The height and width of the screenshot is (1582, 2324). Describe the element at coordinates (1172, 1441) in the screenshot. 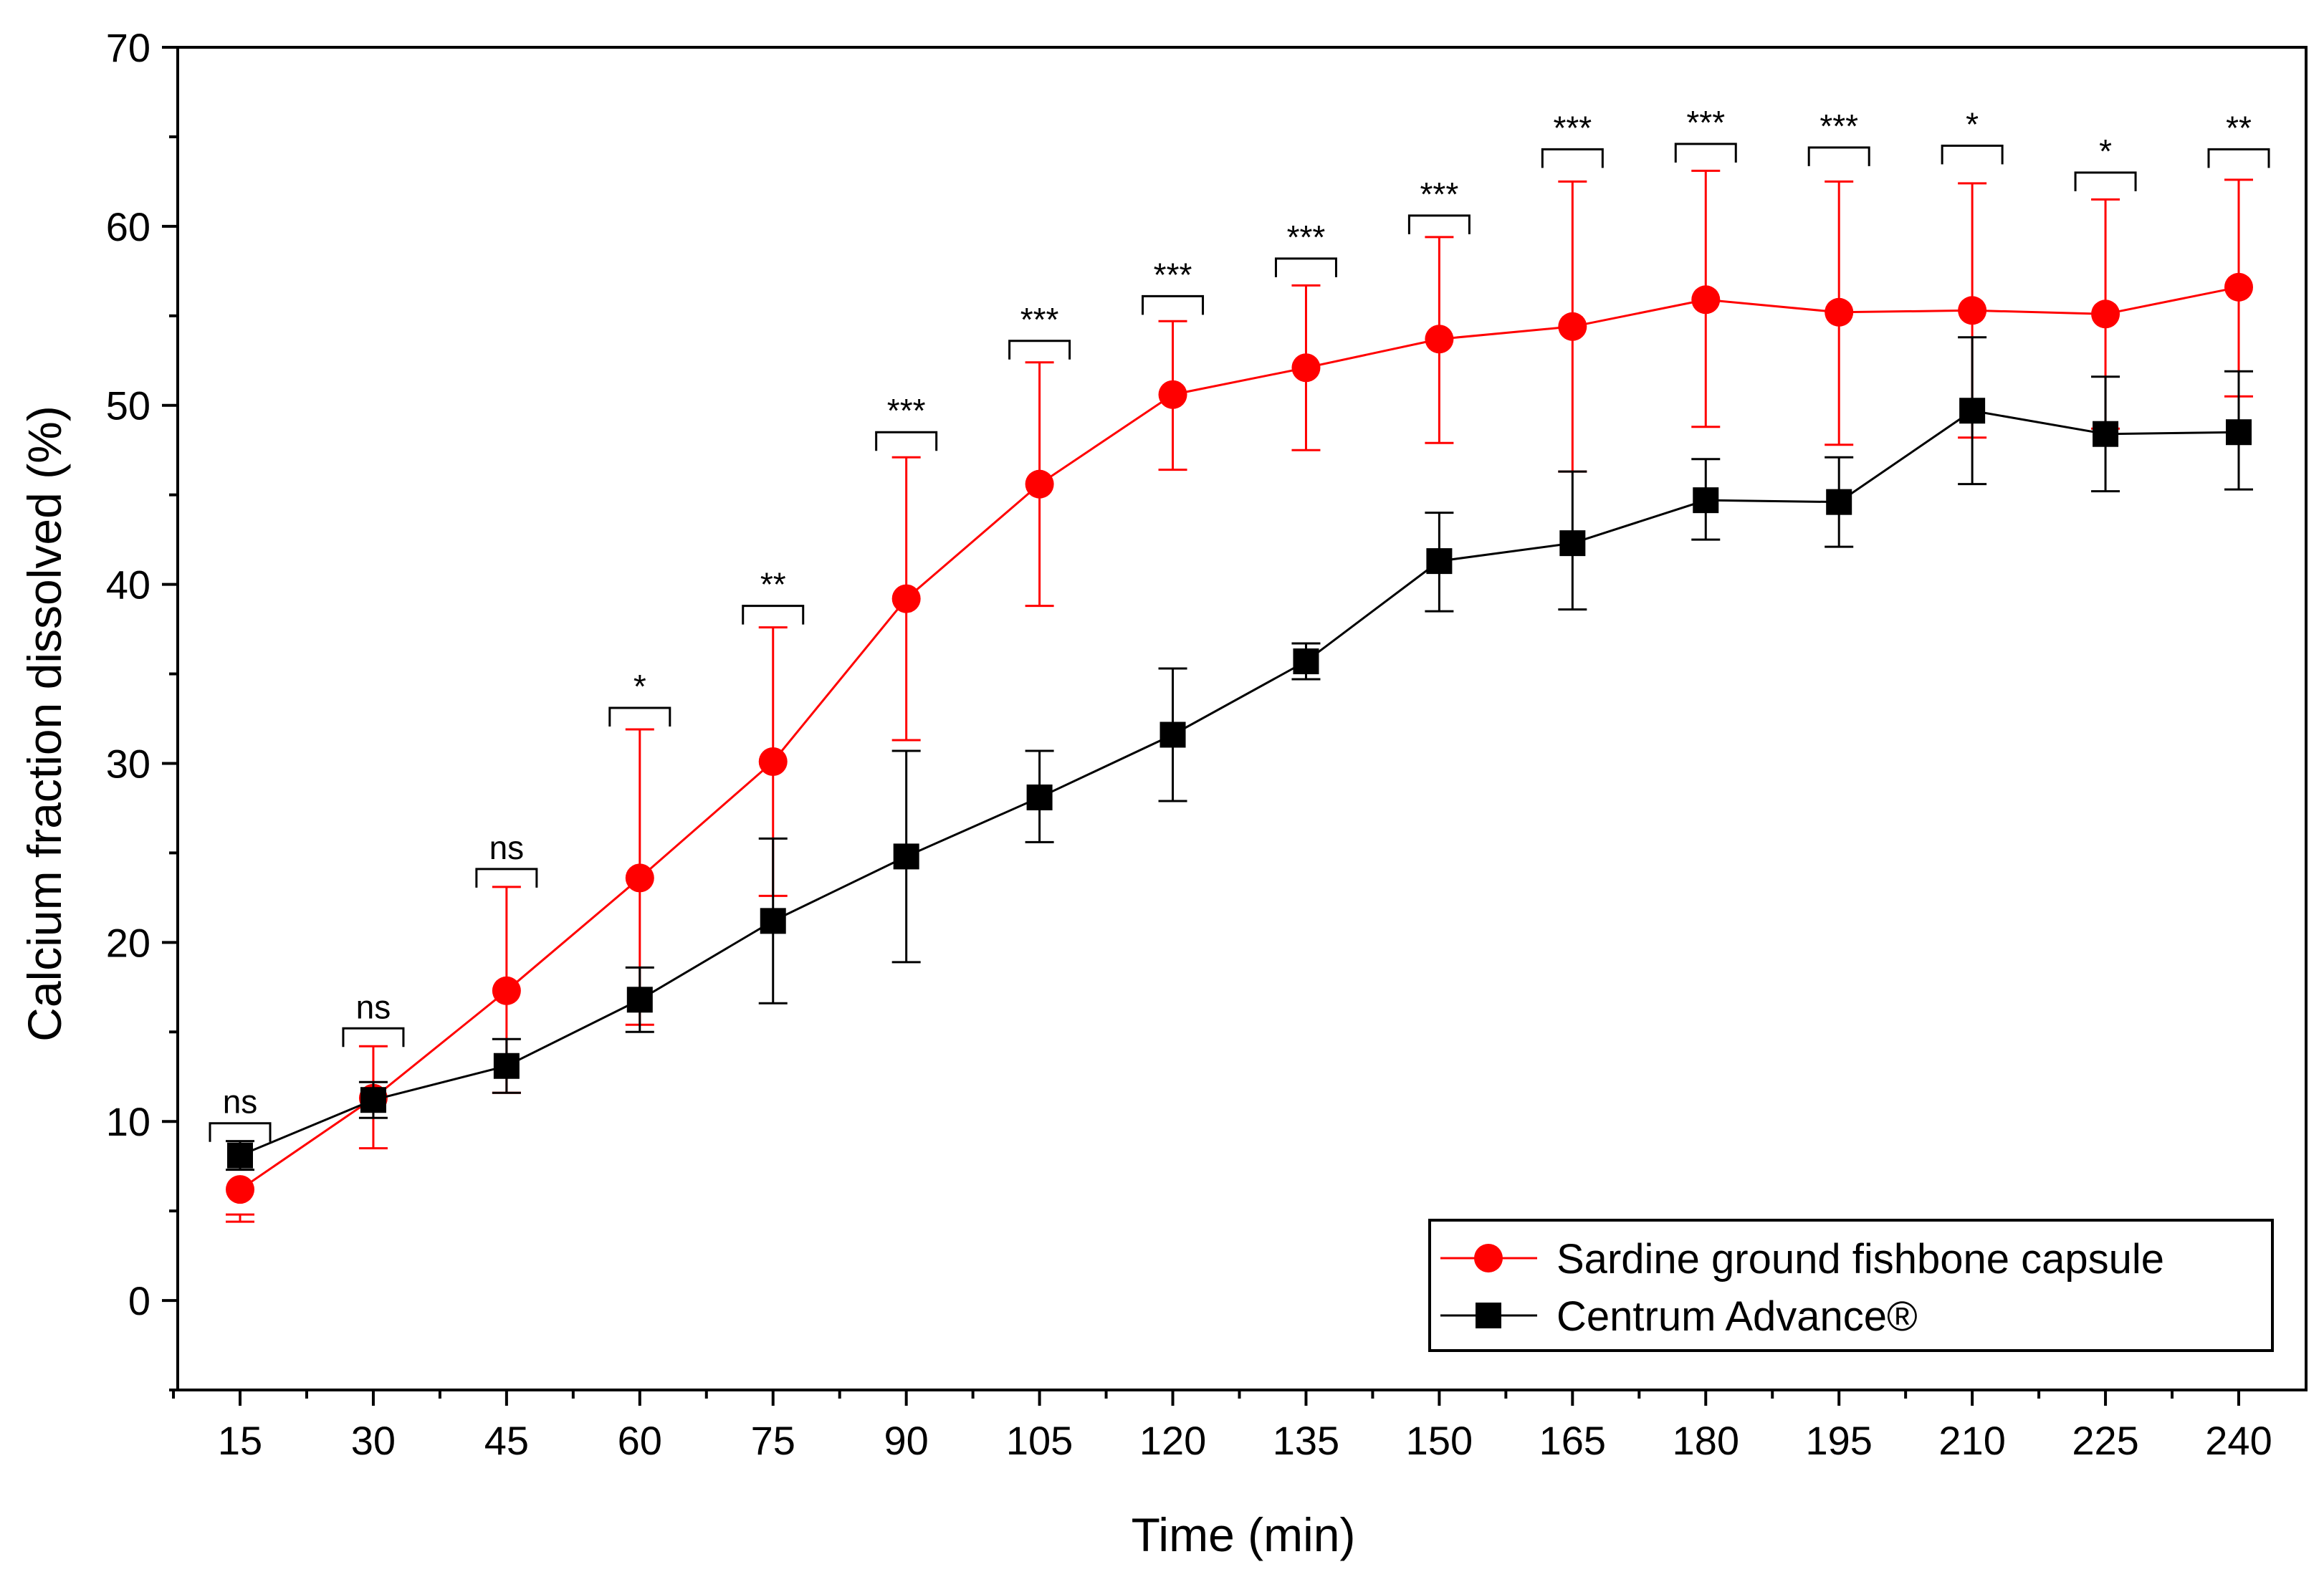

I see `x-tick-label: 120` at that location.